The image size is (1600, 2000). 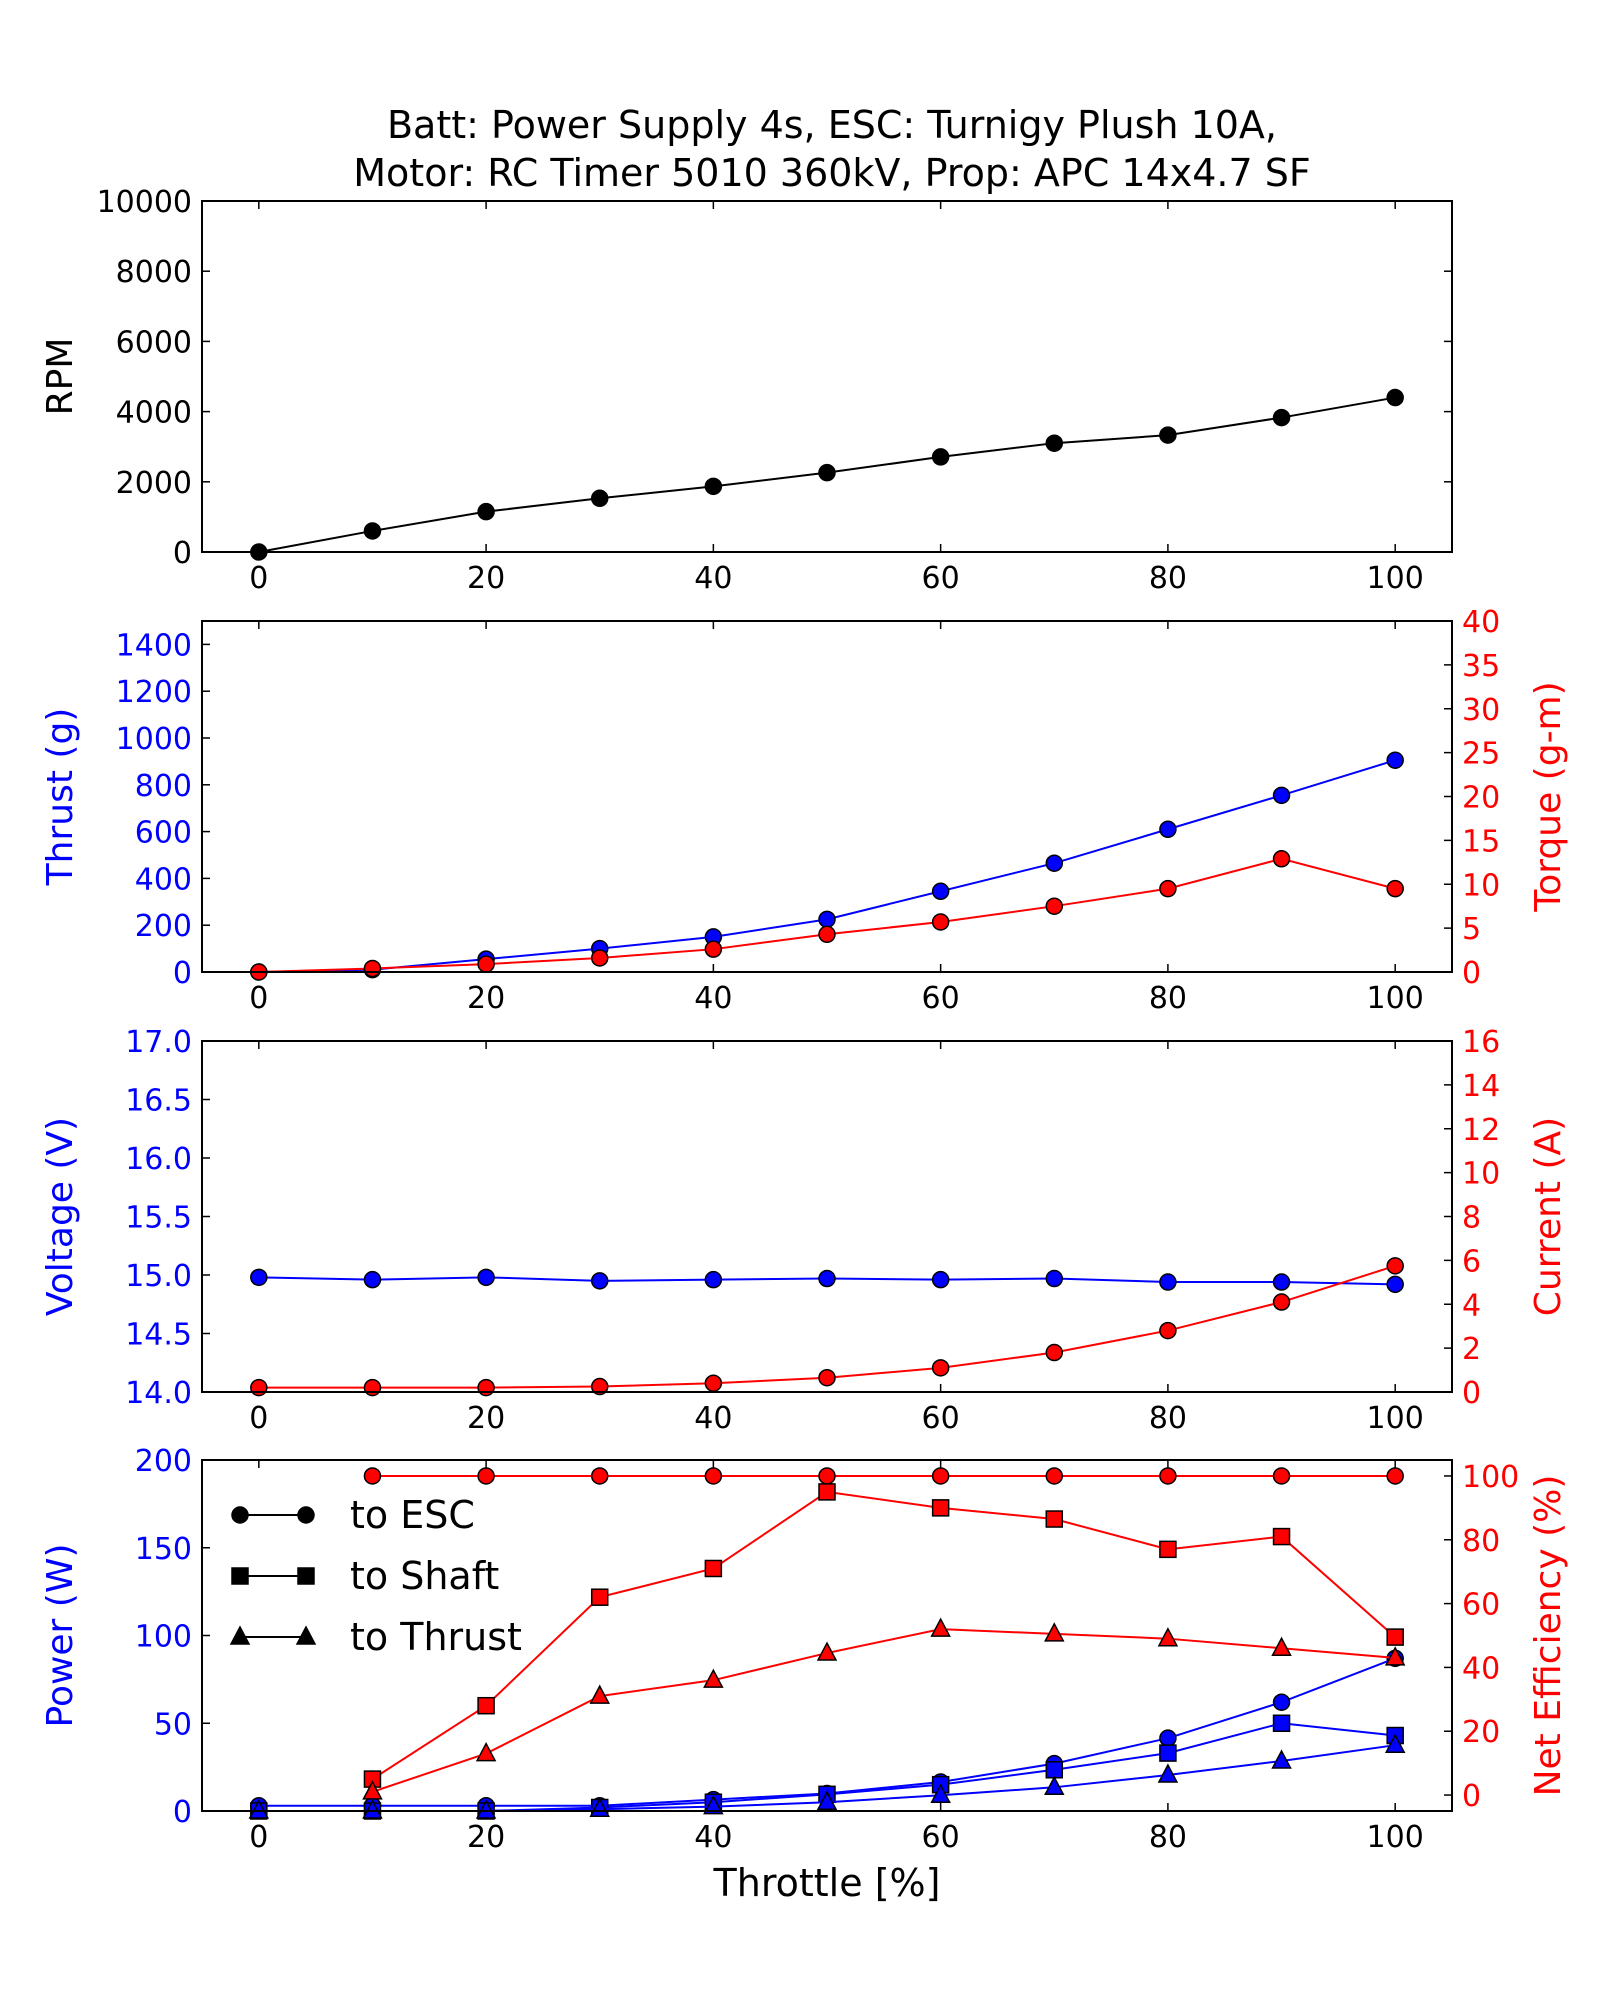 What do you see at coordinates (154, 645) in the screenshot?
I see `y-tick-label: 1400` at bounding box center [154, 645].